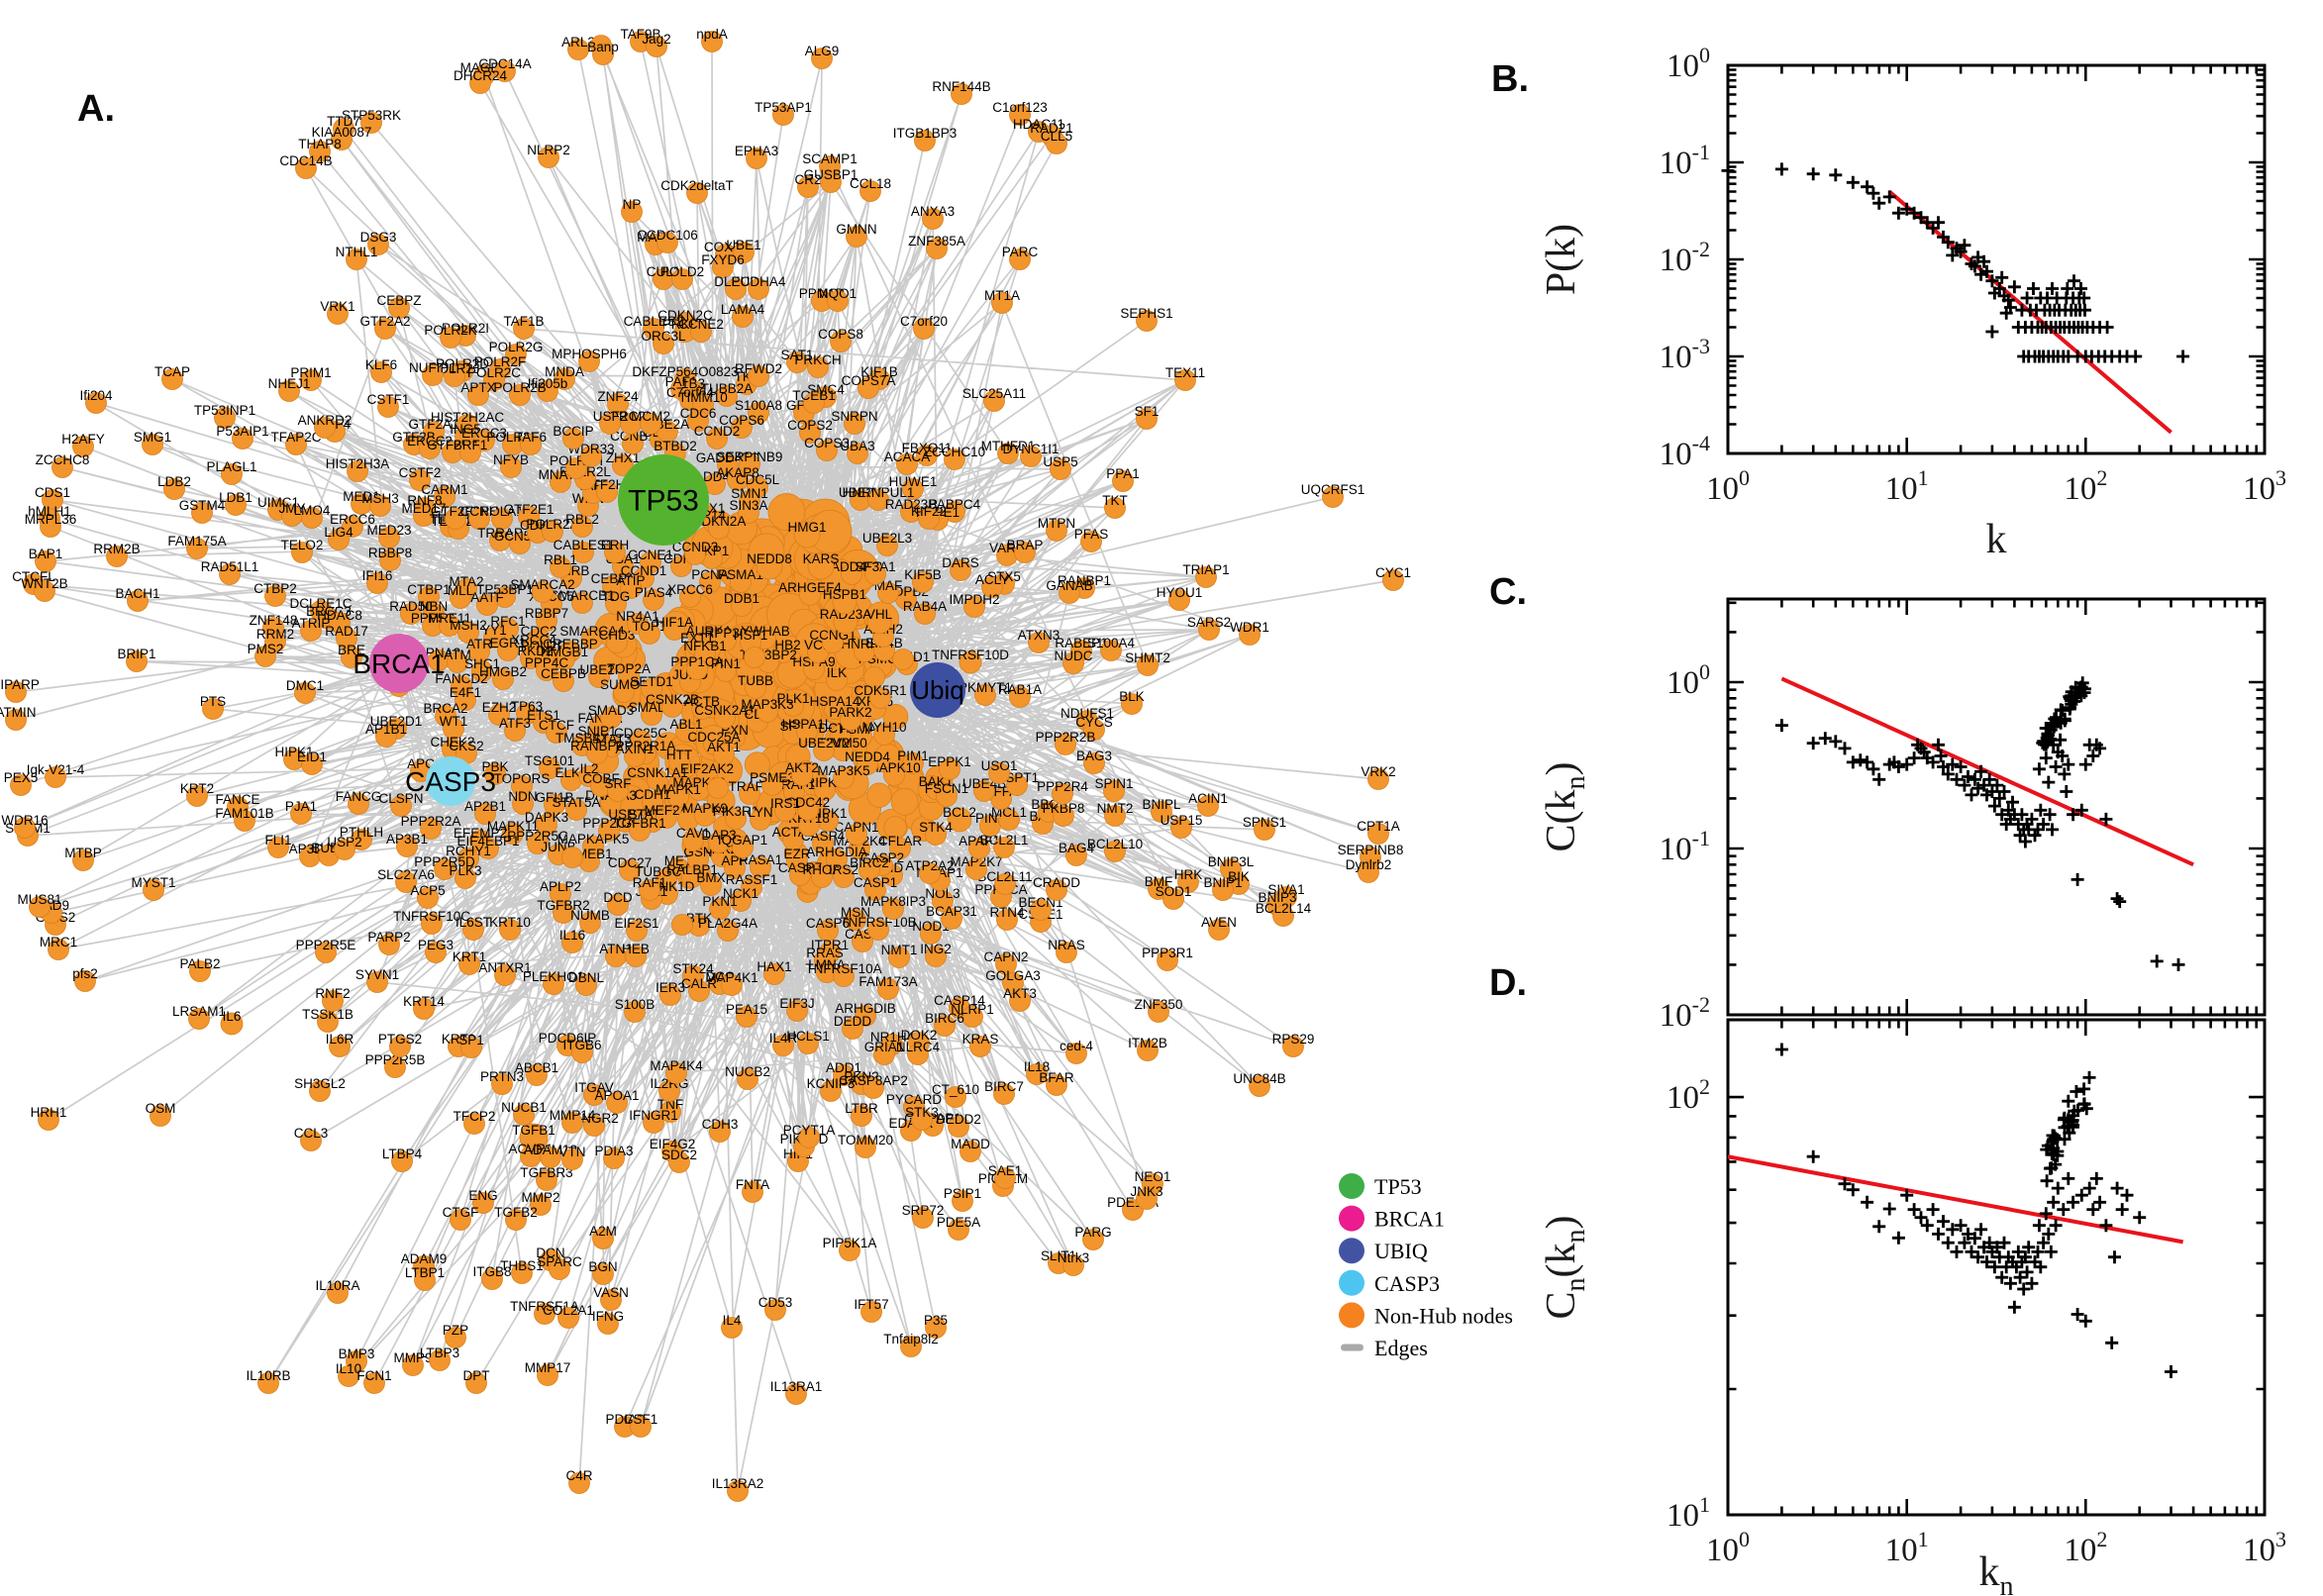 The width and height of the screenshot is (2323, 1596). I want to click on network-node: npdA, so click(712, 39).